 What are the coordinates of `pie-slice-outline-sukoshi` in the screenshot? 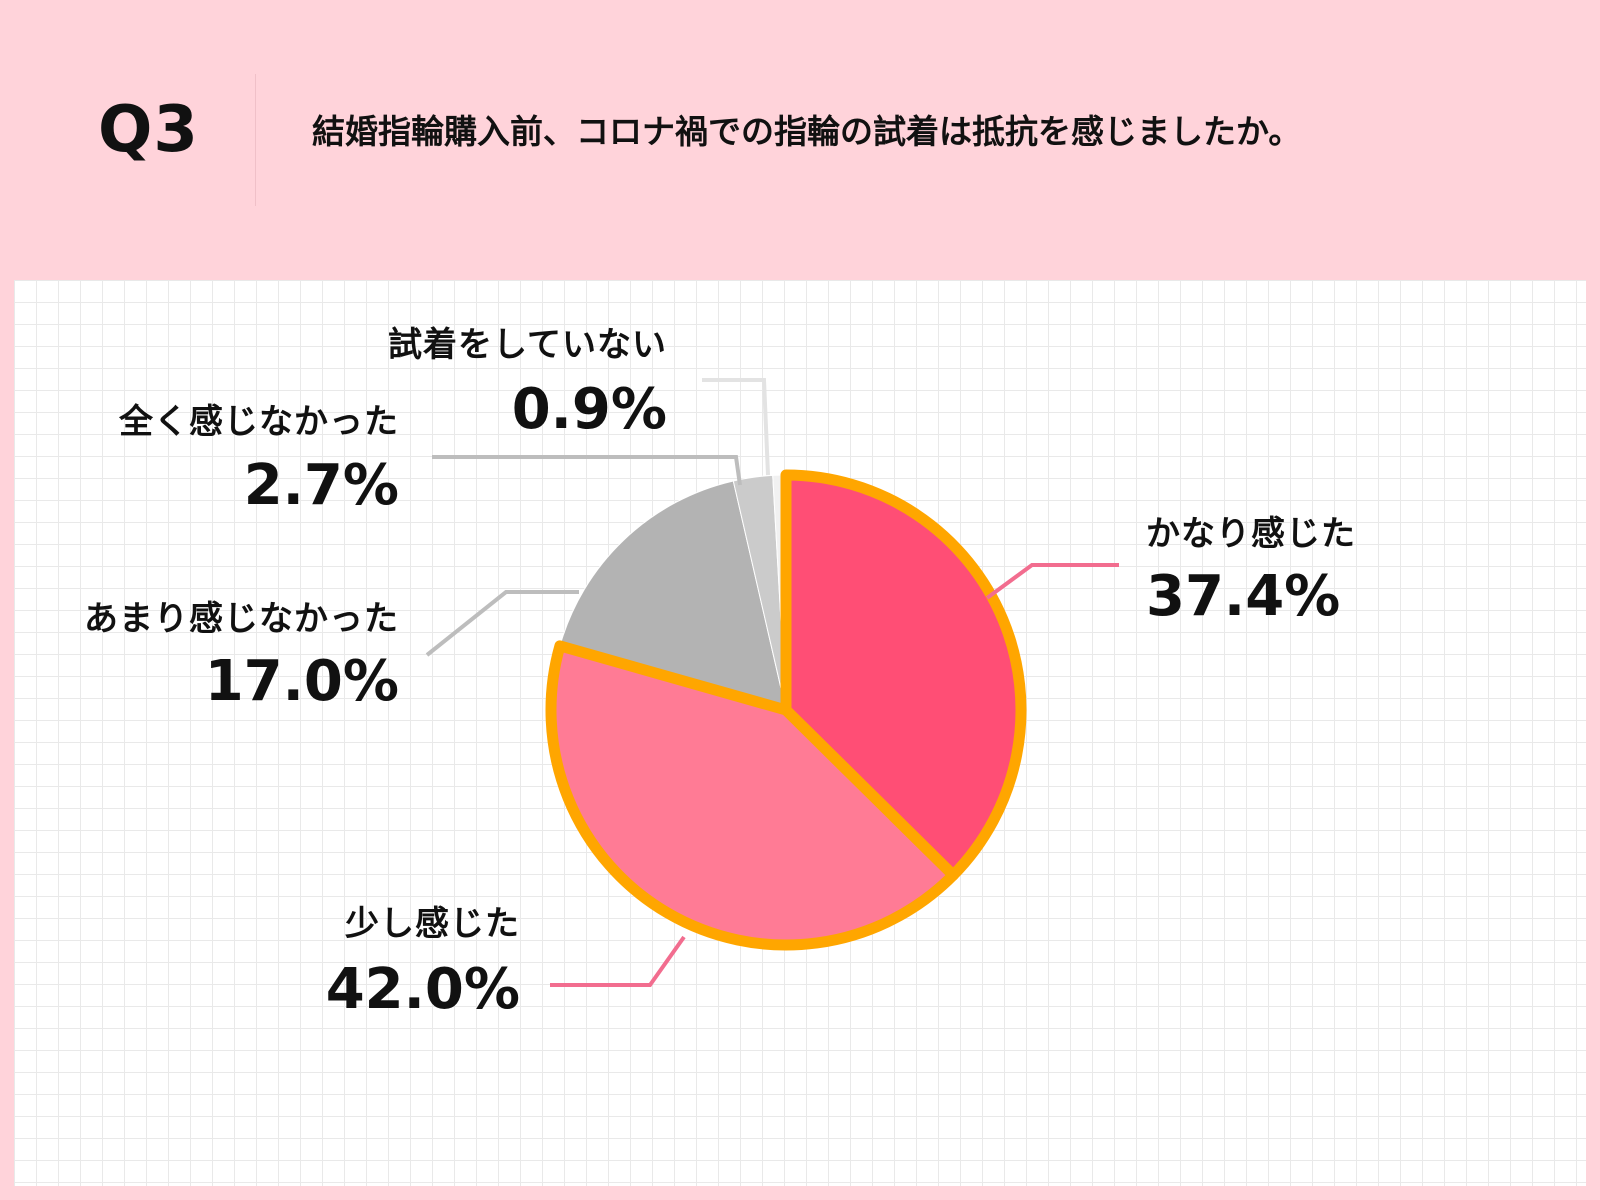 It's located at (752, 795).